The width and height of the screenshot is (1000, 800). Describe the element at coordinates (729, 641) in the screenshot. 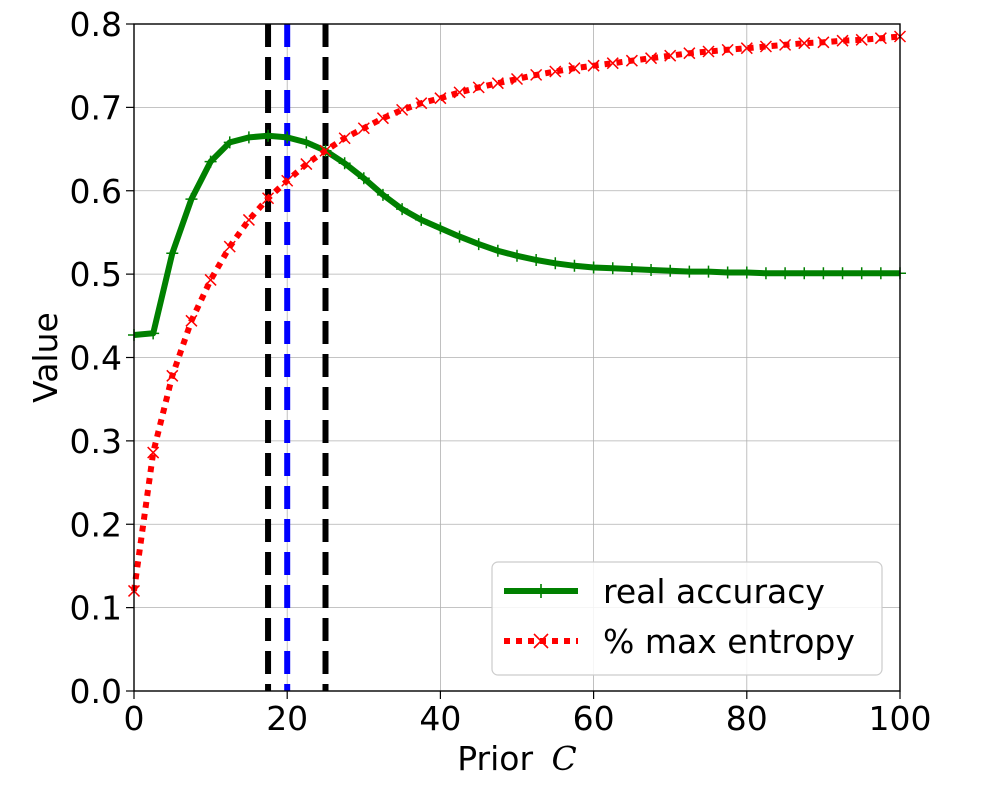

I see `legend-label: % max entropy` at that location.